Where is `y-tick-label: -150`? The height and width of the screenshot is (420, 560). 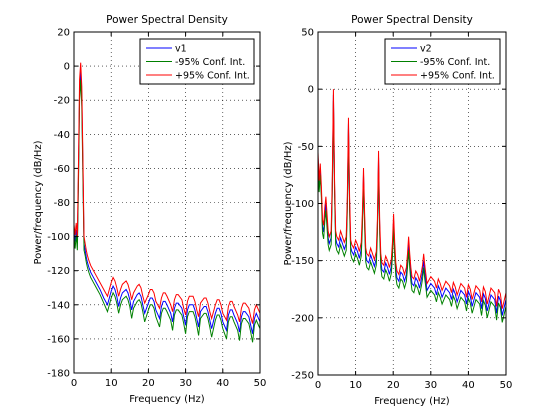
y-tick-label: -150 is located at coordinates (302, 261).